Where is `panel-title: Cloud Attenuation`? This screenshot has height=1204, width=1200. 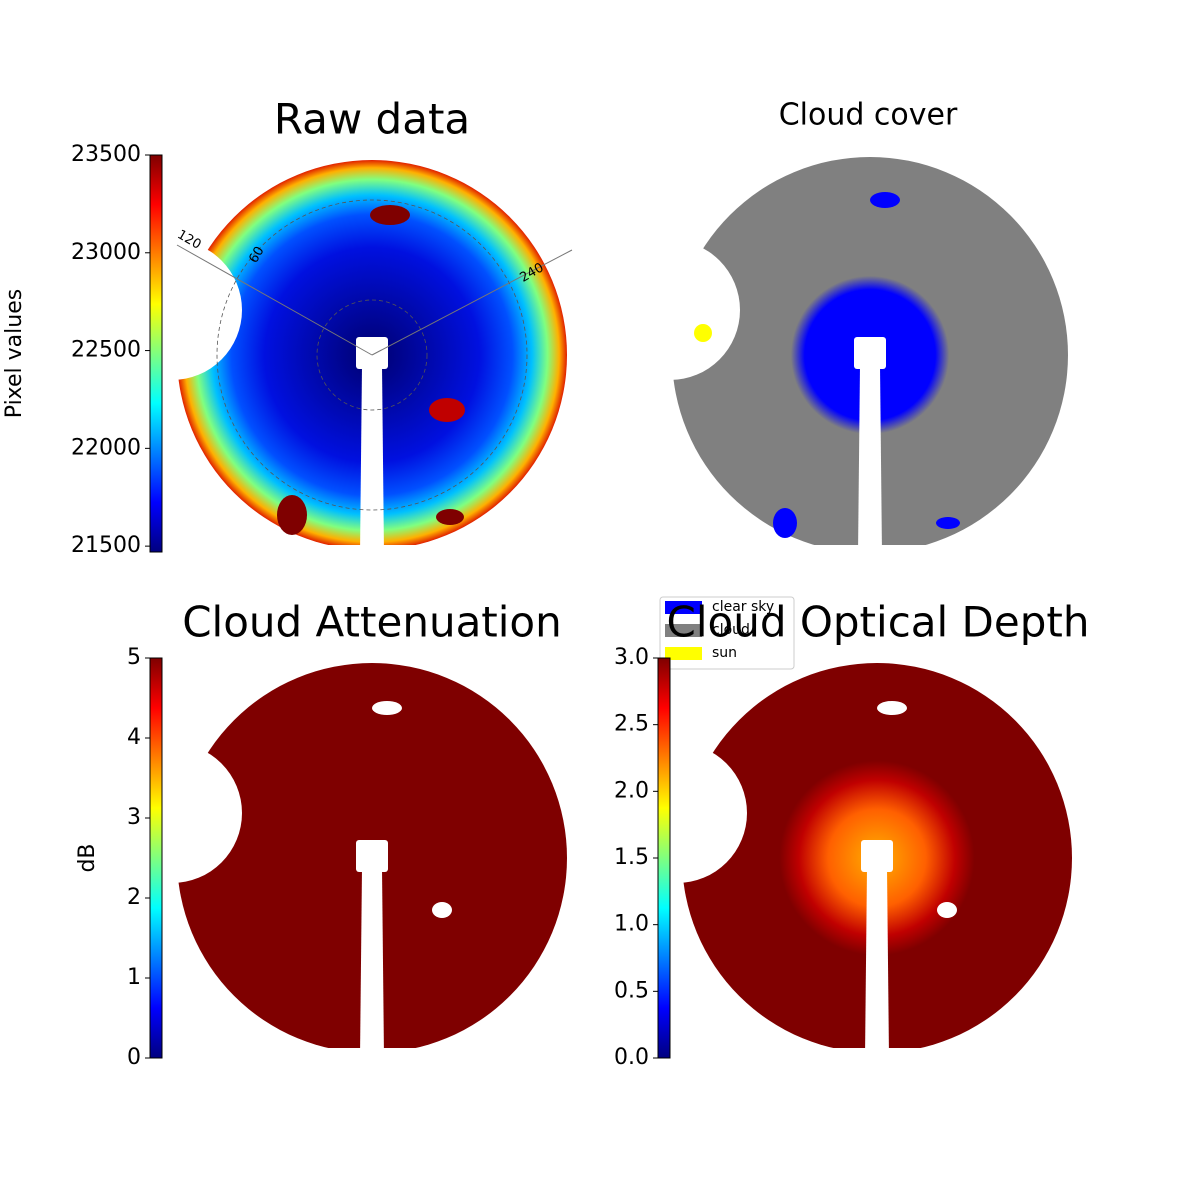 panel-title: Cloud Attenuation is located at coordinates (372, 622).